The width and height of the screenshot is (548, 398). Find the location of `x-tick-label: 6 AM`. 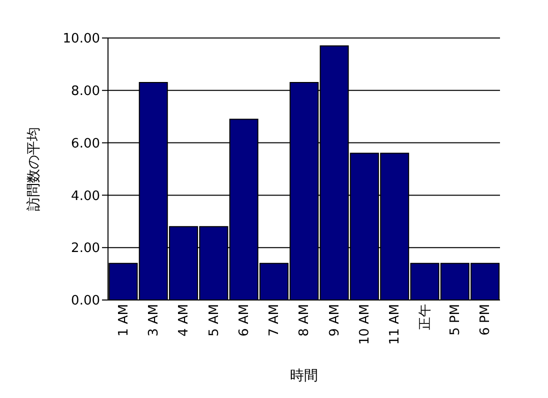

x-tick-label: 6 AM is located at coordinates (244, 320).